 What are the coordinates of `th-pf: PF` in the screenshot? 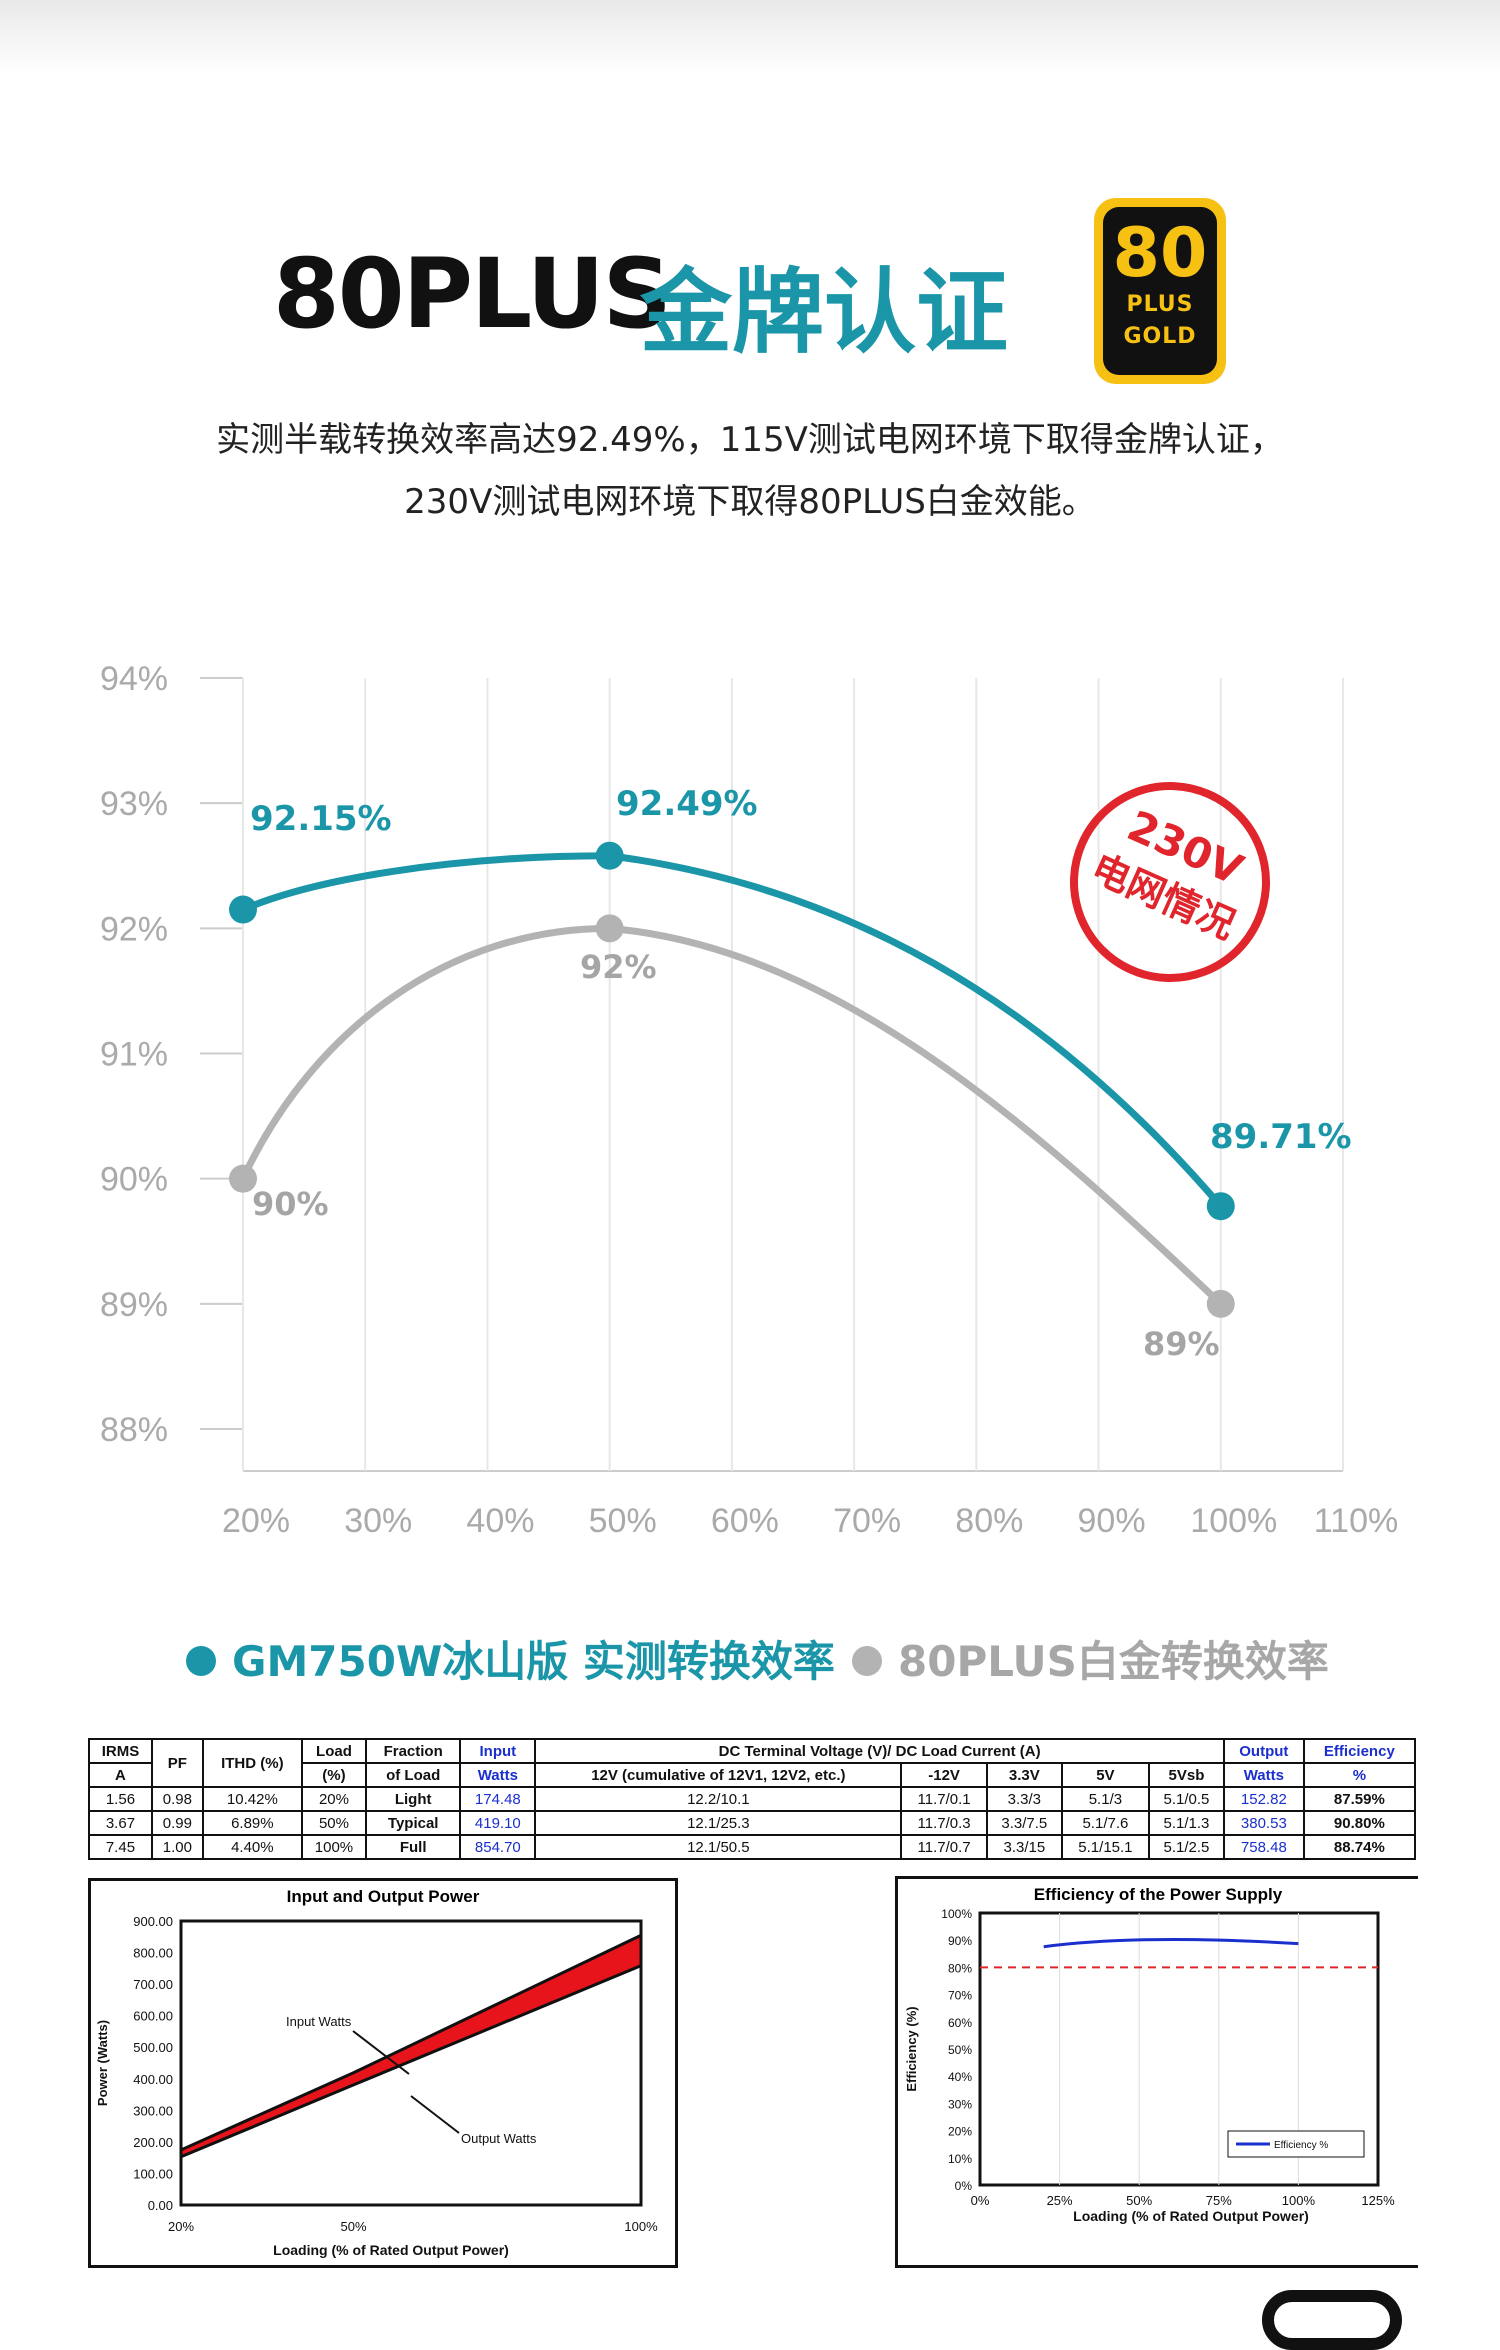 It's located at (177, 1763).